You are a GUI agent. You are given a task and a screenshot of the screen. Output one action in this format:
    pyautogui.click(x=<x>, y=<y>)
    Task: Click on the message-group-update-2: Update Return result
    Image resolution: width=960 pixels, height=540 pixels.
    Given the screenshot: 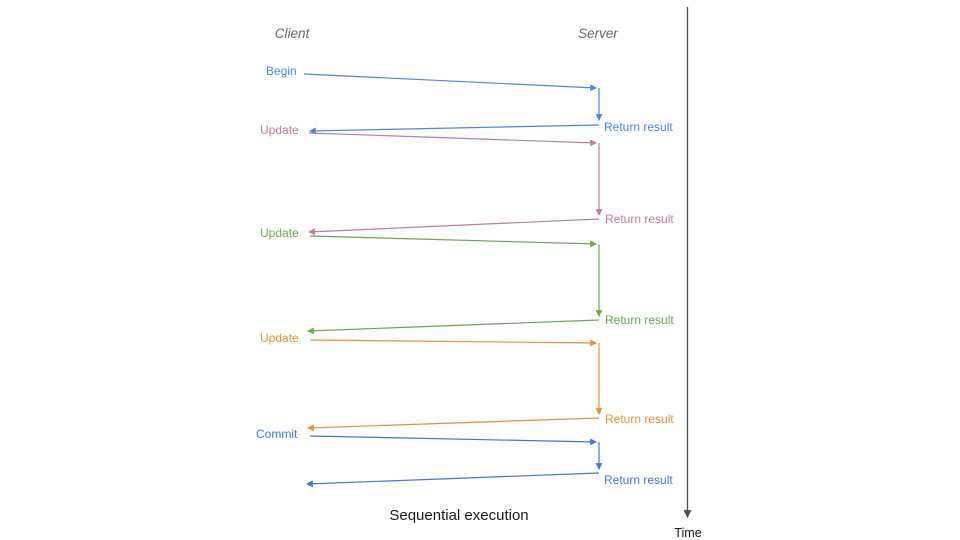 What is the action you would take?
    pyautogui.click(x=467, y=179)
    